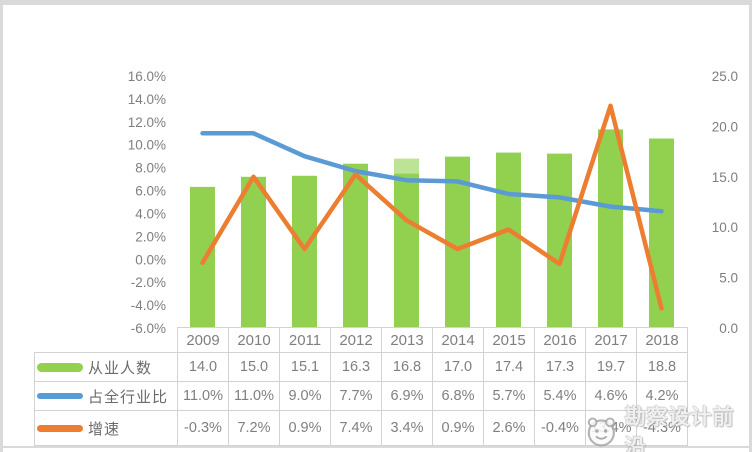 Image resolution: width=752 pixels, height=452 pixels. I want to click on table-value-cell: 4.6%, so click(611, 396).